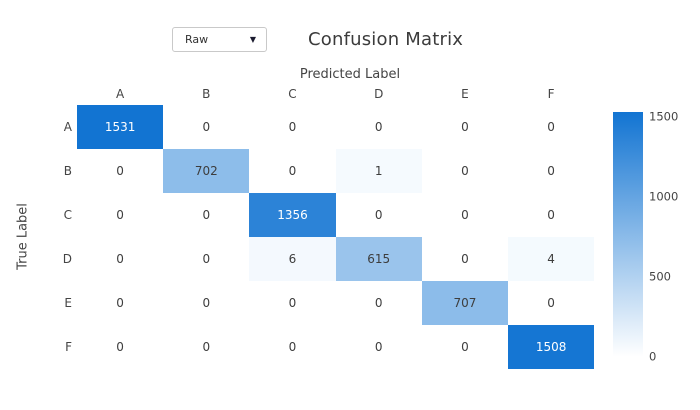  I want to click on matrix-cell: 1356, so click(292, 214).